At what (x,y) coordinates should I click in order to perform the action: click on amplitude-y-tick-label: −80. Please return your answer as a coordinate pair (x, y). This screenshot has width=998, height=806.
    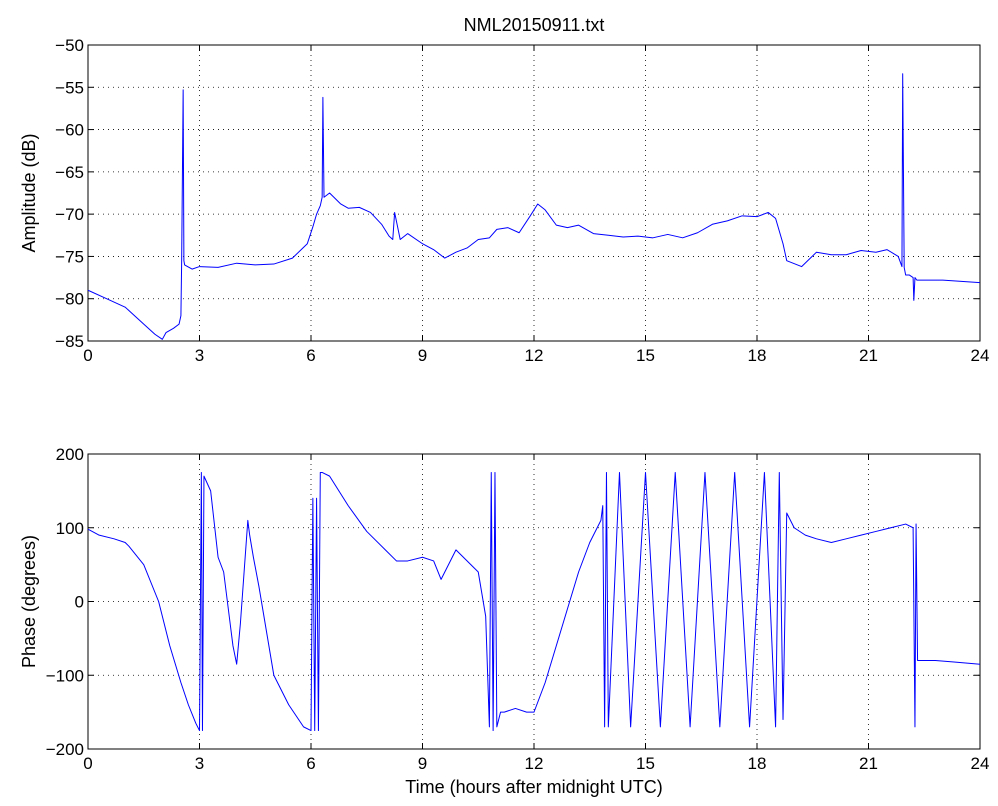
    Looking at the image, I should click on (69, 299).